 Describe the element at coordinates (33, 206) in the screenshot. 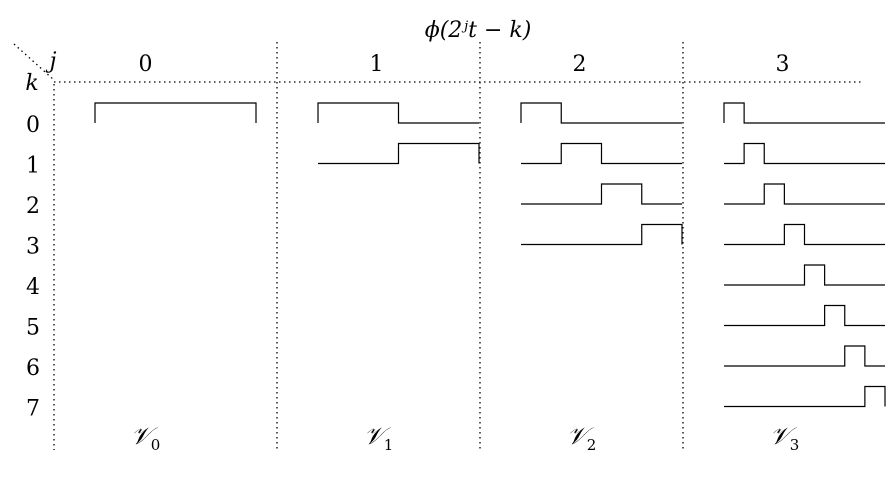

I see `k-row-label-2: 2` at that location.